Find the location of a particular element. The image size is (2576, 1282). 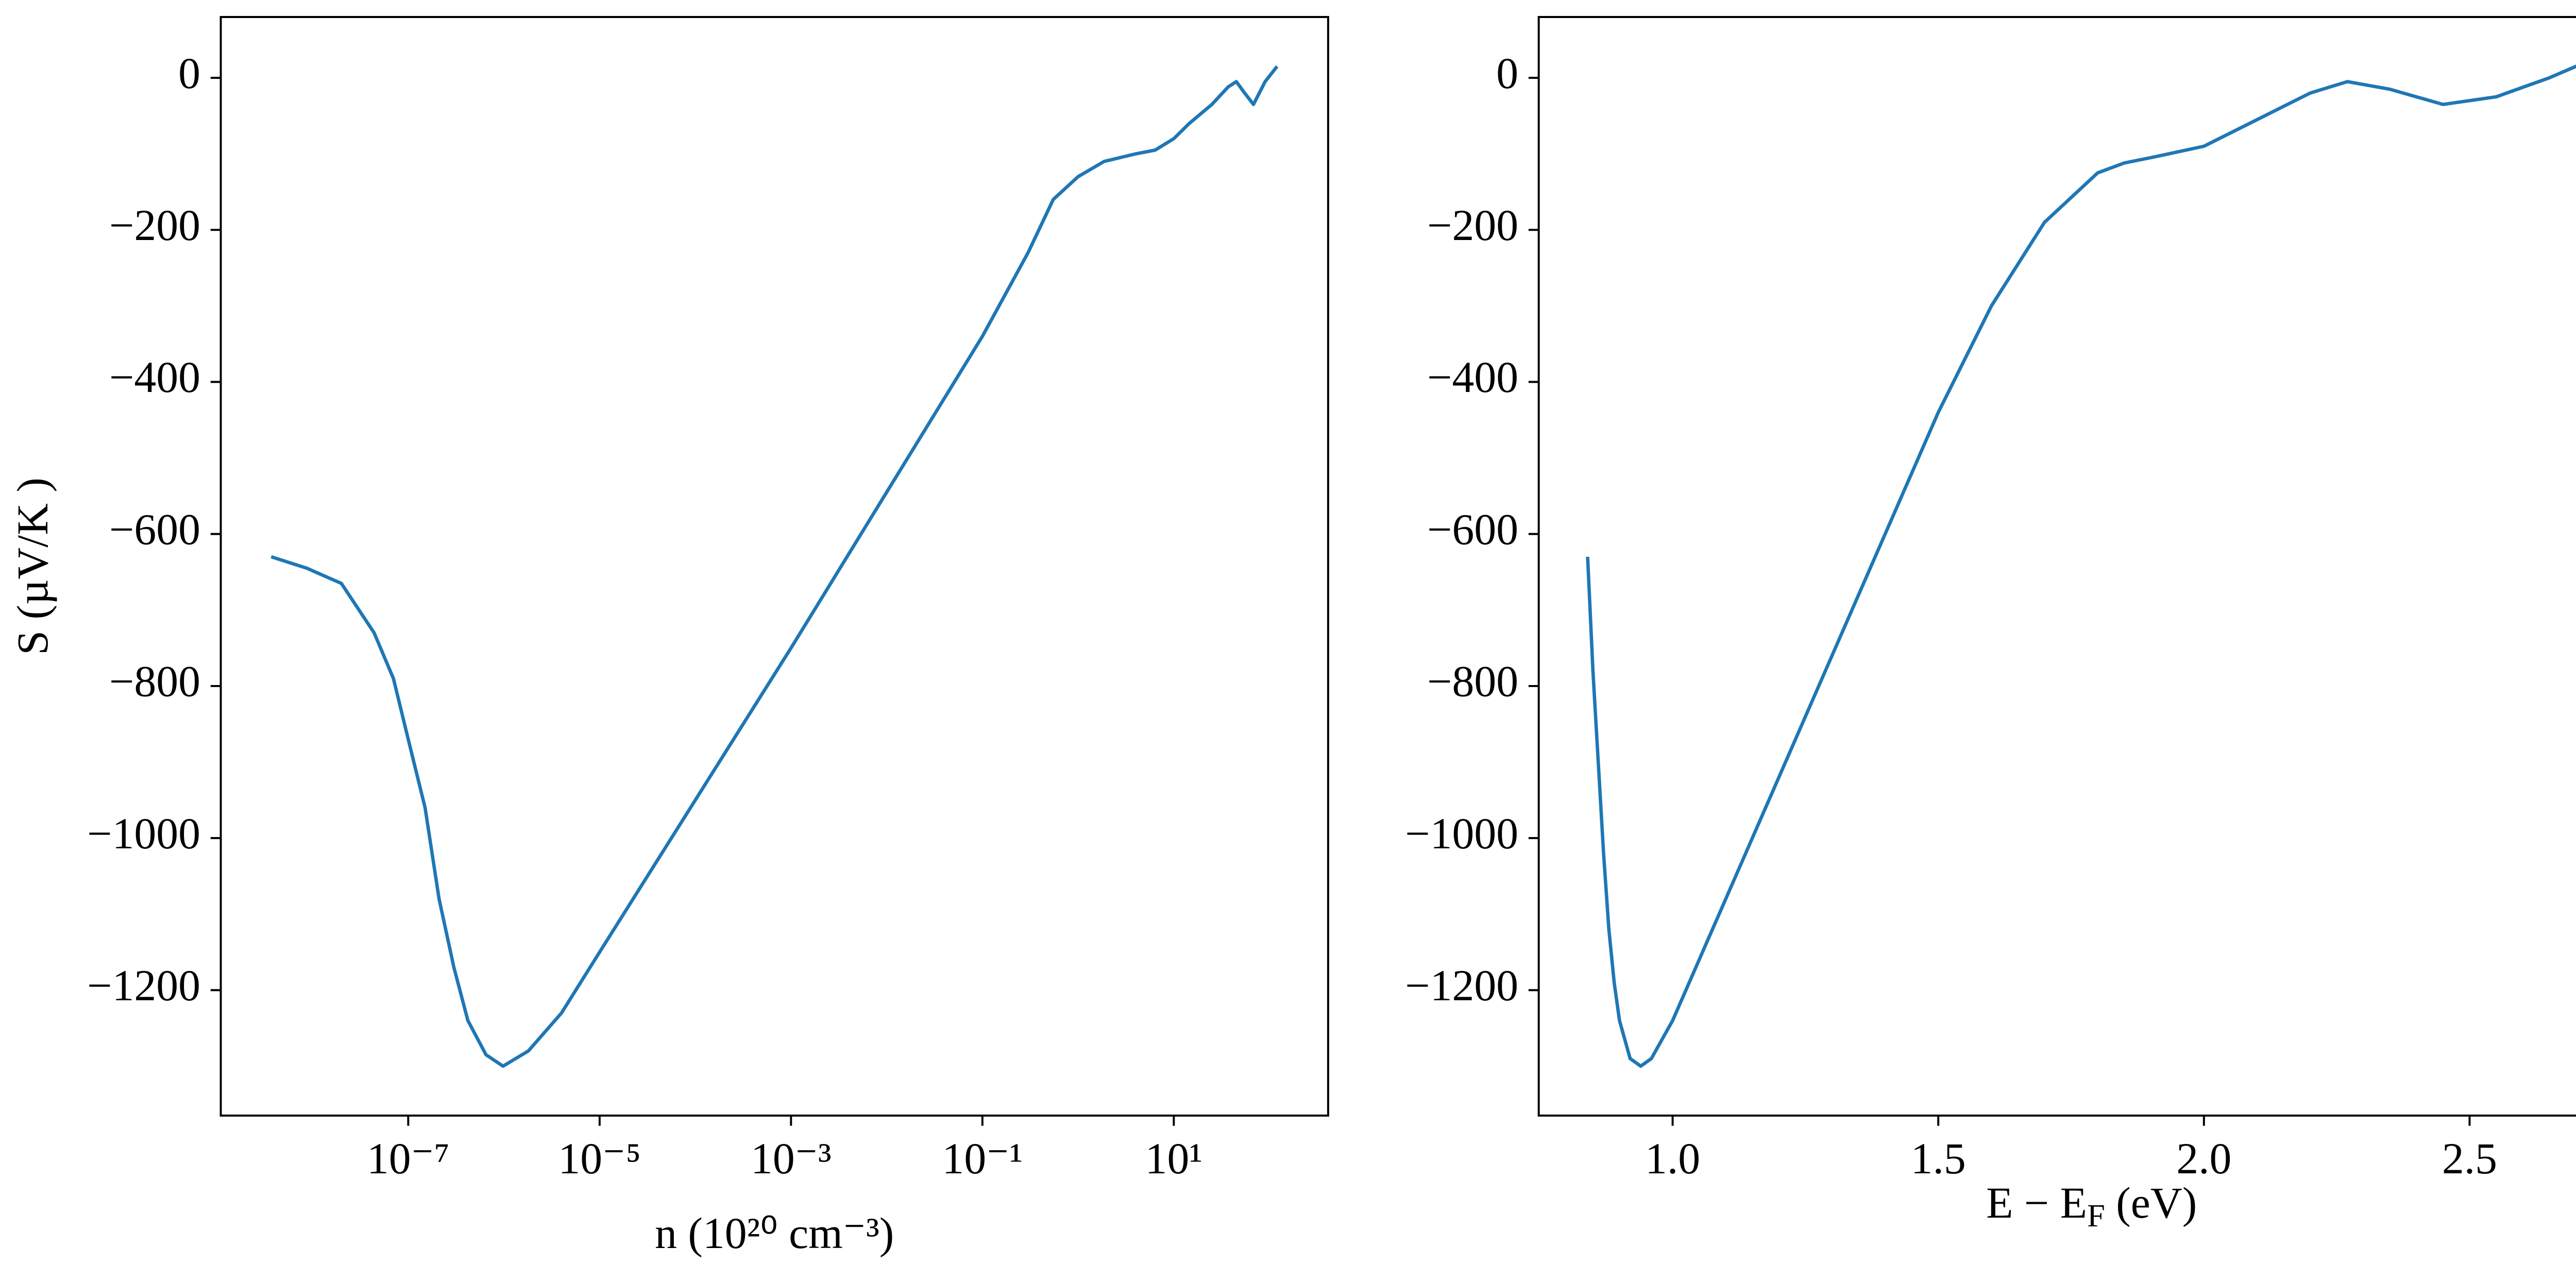

x-axis-label: E − EF (eV) is located at coordinates (2091, 1206).